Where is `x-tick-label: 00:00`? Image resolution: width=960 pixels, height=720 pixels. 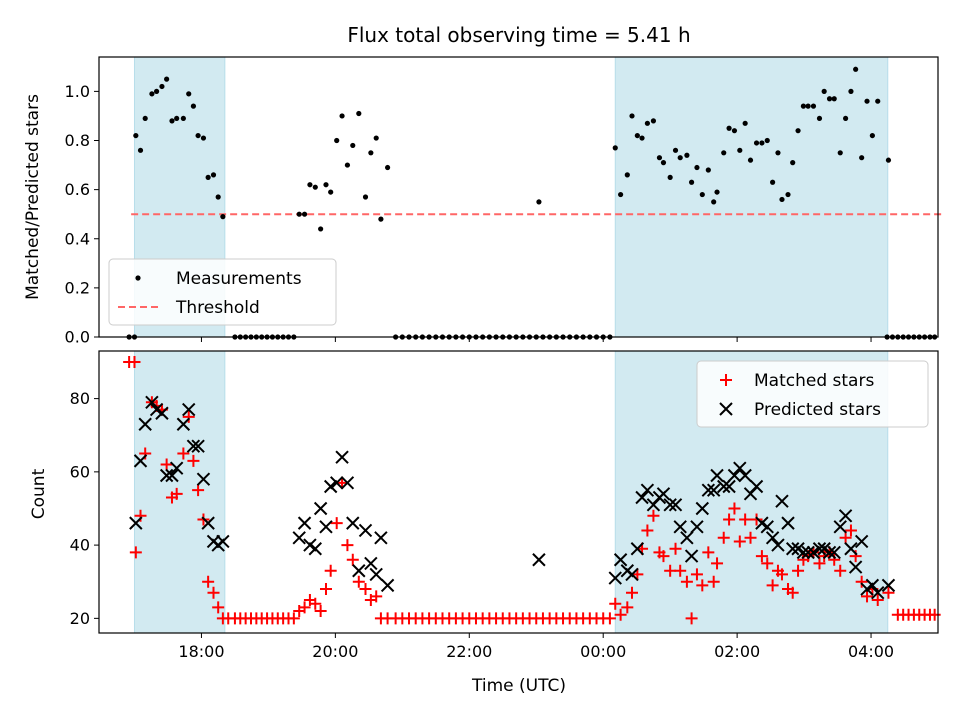
x-tick-label: 00:00 is located at coordinates (603, 651).